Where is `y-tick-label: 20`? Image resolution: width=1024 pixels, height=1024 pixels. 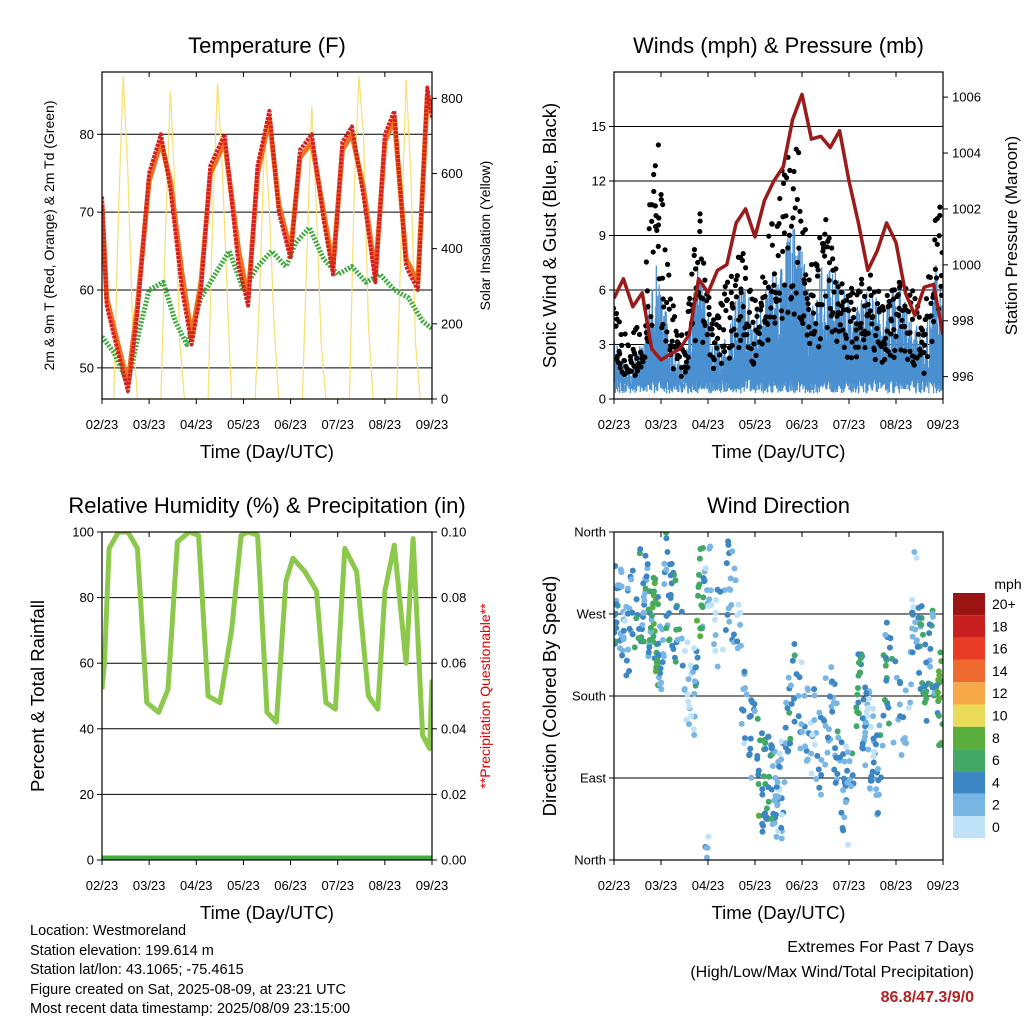 y-tick-label: 20 is located at coordinates (87, 794).